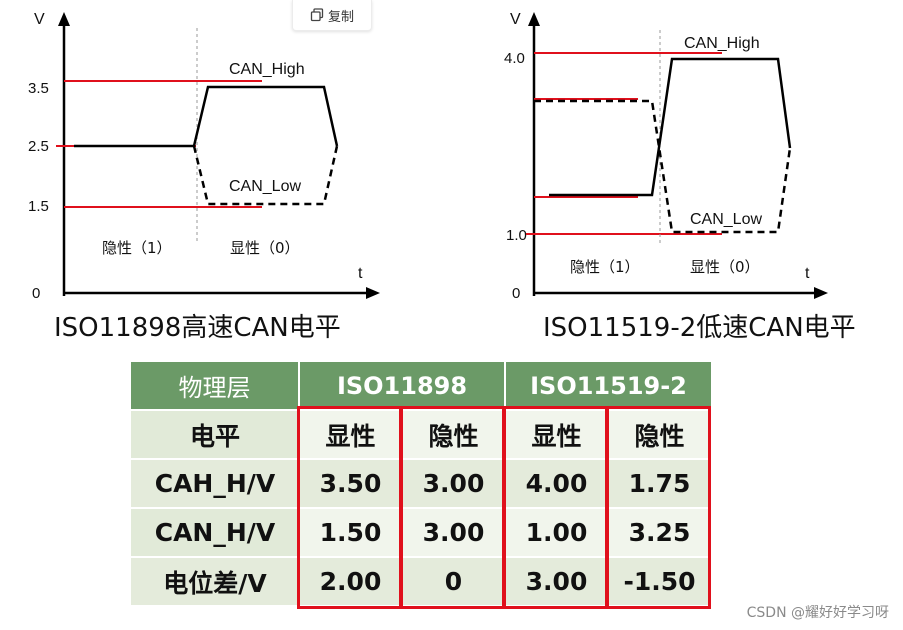 Image resolution: width=903 pixels, height=630 pixels. Describe the element at coordinates (659, 484) in the screenshot. I see `table-cell: 1.75` at that location.